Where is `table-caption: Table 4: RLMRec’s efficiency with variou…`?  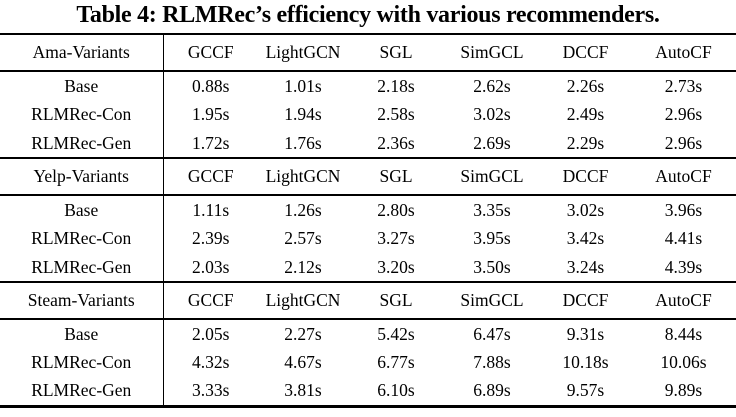
table-caption: Table 4: RLMRec’s efficiency with variou… is located at coordinates (368, 15).